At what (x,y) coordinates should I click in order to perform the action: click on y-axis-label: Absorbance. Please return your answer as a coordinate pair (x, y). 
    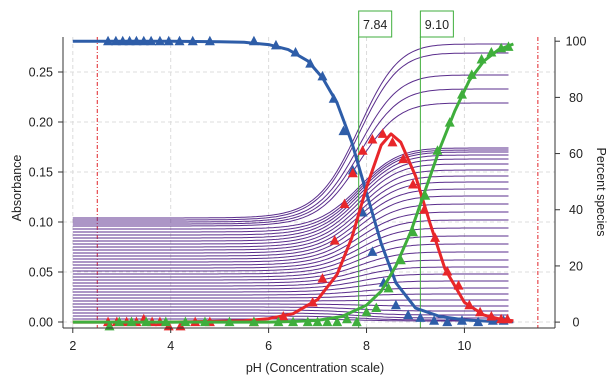
    Looking at the image, I should click on (17, 188).